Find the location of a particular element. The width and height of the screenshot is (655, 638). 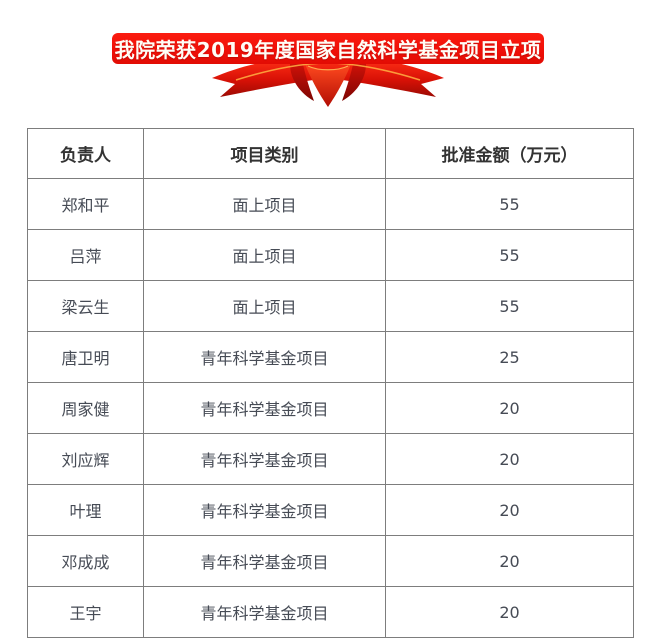

table-row: 刘应辉 青年科学基金项目 20 is located at coordinates (330, 459).